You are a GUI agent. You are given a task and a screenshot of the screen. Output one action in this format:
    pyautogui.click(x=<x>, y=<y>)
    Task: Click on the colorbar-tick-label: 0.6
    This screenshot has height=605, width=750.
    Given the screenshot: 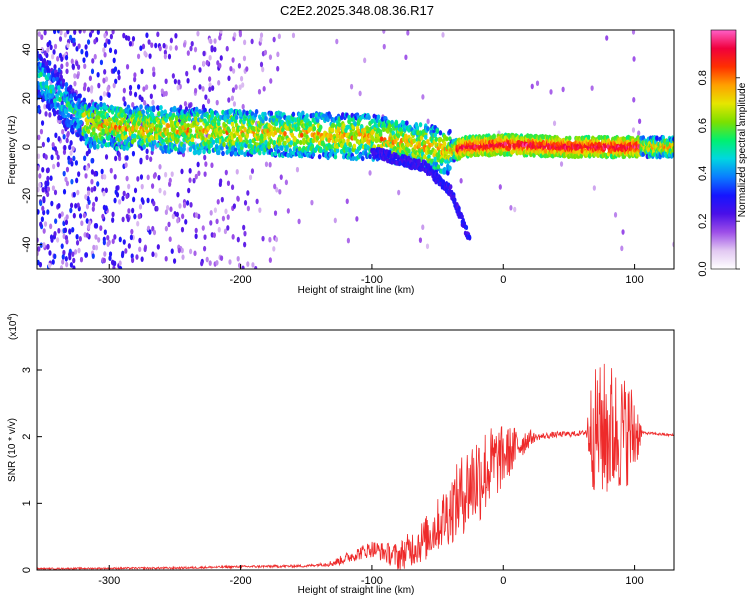 What is the action you would take?
    pyautogui.click(x=703, y=125)
    